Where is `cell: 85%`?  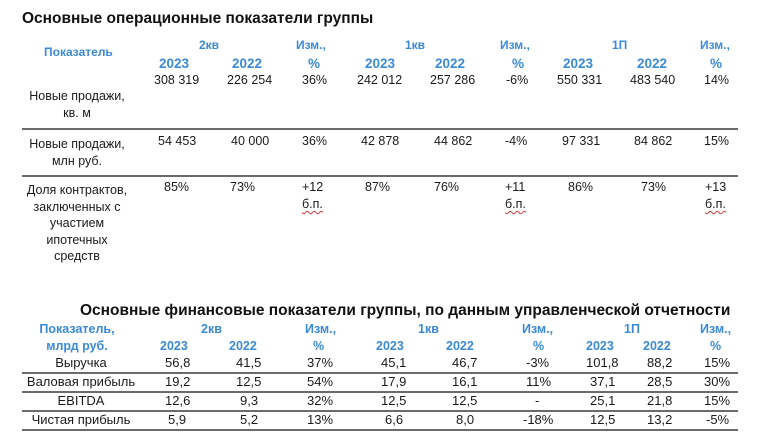 cell: 85% is located at coordinates (177, 187).